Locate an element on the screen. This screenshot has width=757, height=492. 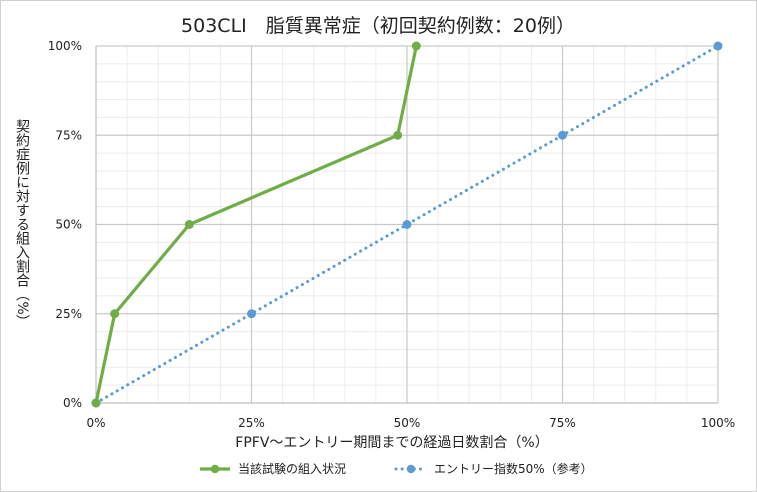
y-tick-label: 100% is located at coordinates (65, 46).